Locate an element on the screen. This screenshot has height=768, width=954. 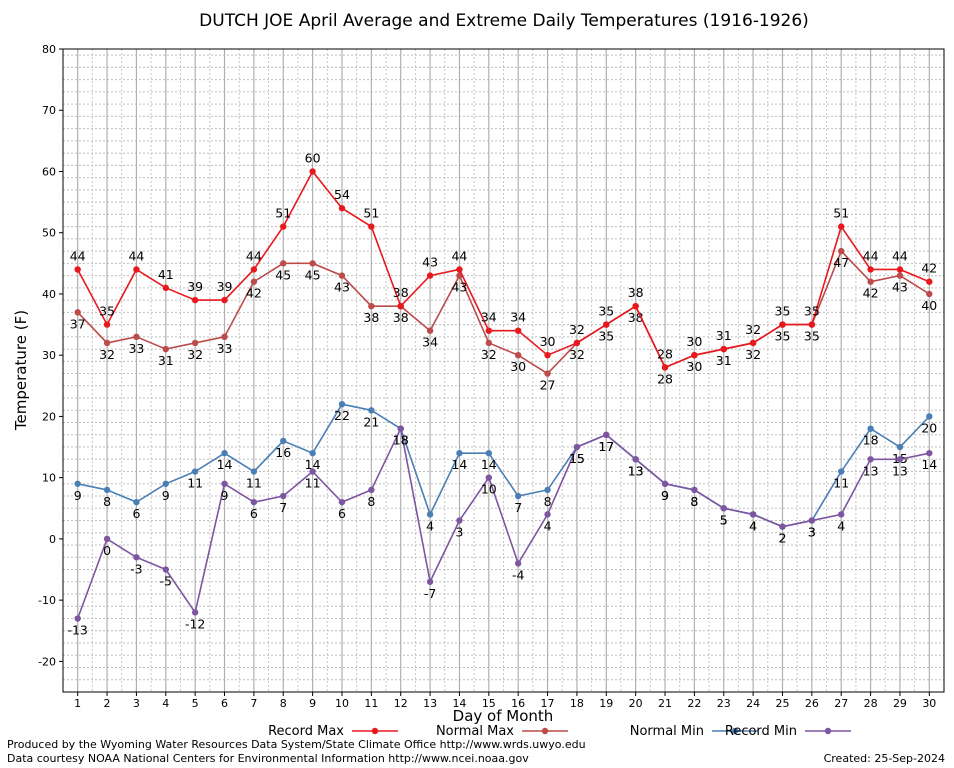
data-label: 54 is located at coordinates (342, 194).